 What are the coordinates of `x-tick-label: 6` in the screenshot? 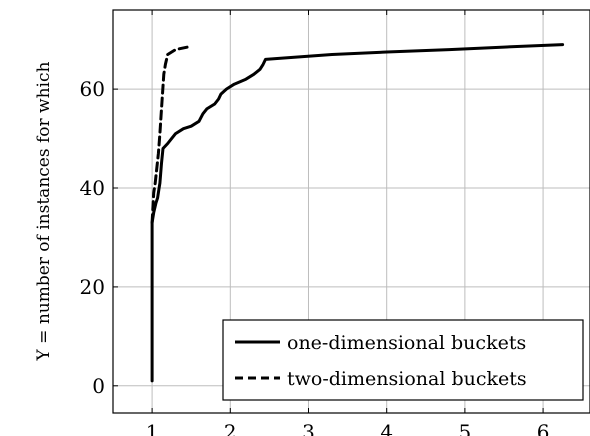 It's located at (543, 428).